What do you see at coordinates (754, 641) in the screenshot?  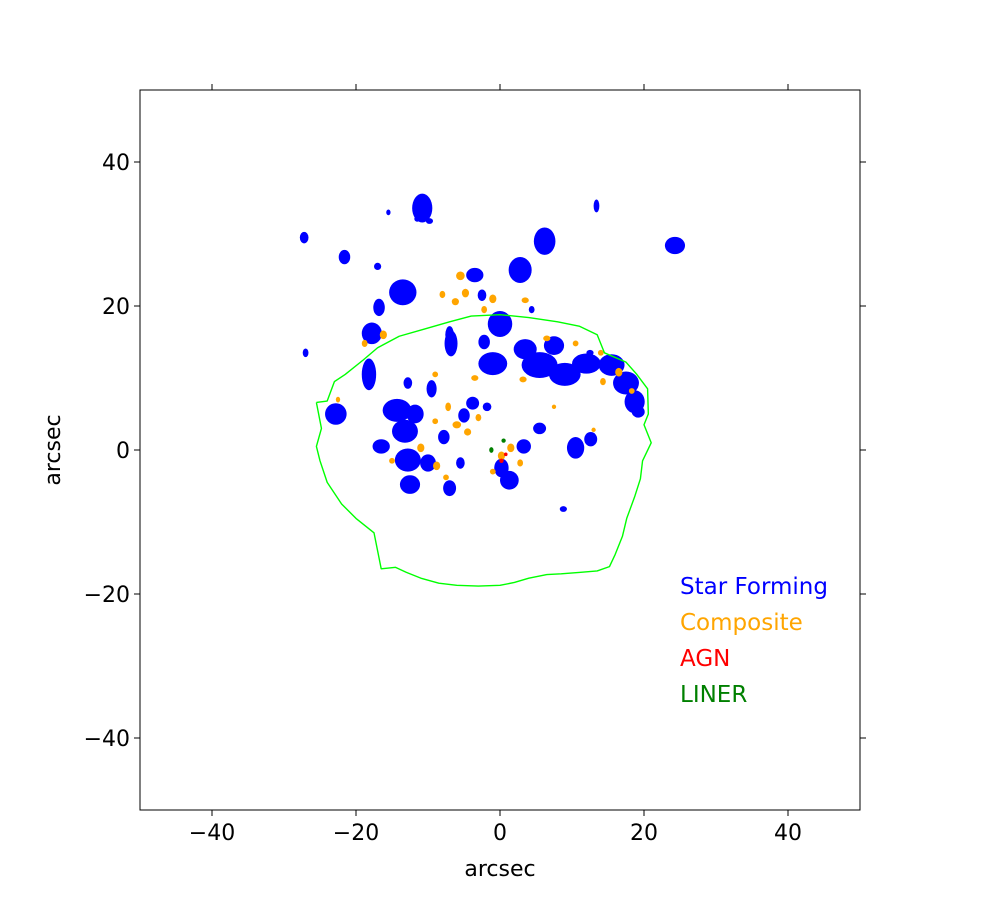 I see `legend: Star Forming Composite AGN LINER` at bounding box center [754, 641].